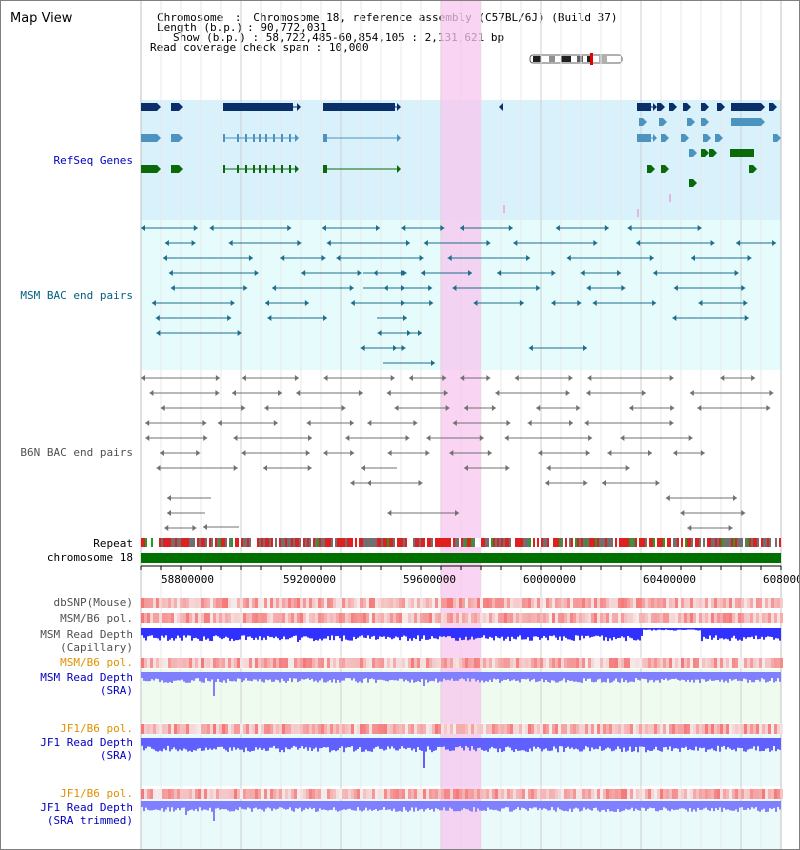 The image size is (800, 850). I want to click on header-length-value: 90,772,031, so click(293, 27).